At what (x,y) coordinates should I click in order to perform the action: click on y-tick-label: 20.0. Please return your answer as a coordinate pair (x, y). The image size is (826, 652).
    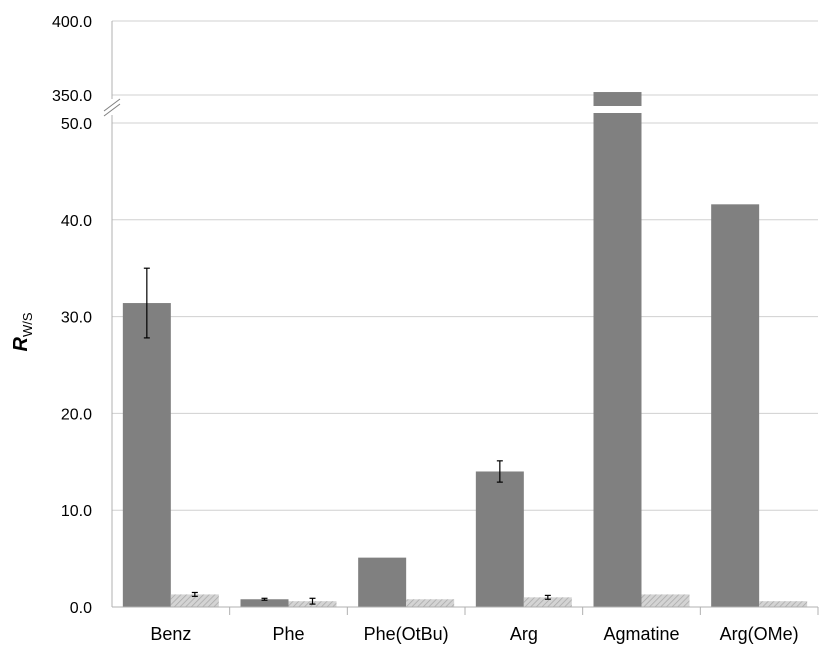
    Looking at the image, I should click on (76, 414).